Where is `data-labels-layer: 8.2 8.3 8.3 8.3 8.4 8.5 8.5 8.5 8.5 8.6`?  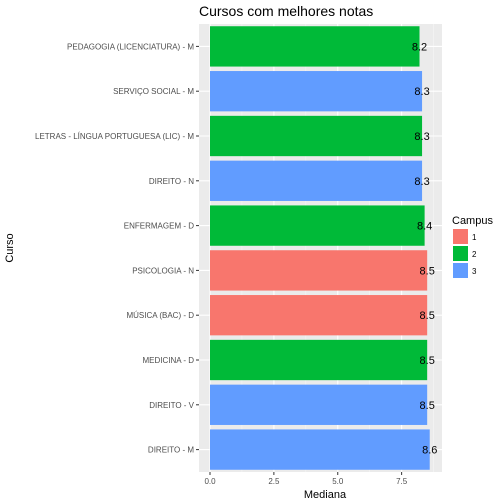 data-labels-layer: 8.2 8.3 8.3 8.3 8.4 8.5 8.5 8.5 8.5 8.6 is located at coordinates (425, 248).